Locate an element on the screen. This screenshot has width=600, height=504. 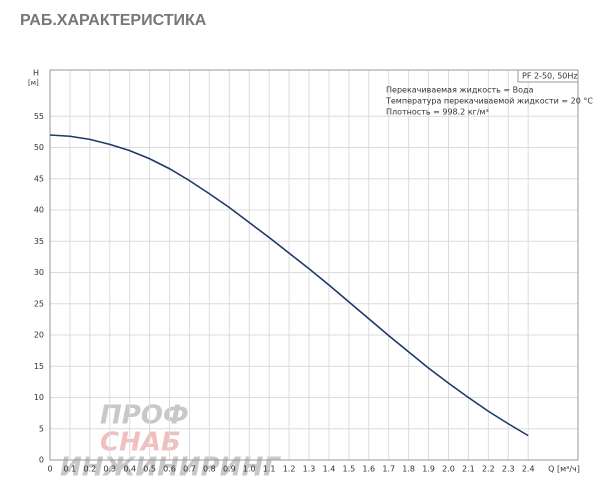
y-tick-label: 15 is located at coordinates (39, 366).